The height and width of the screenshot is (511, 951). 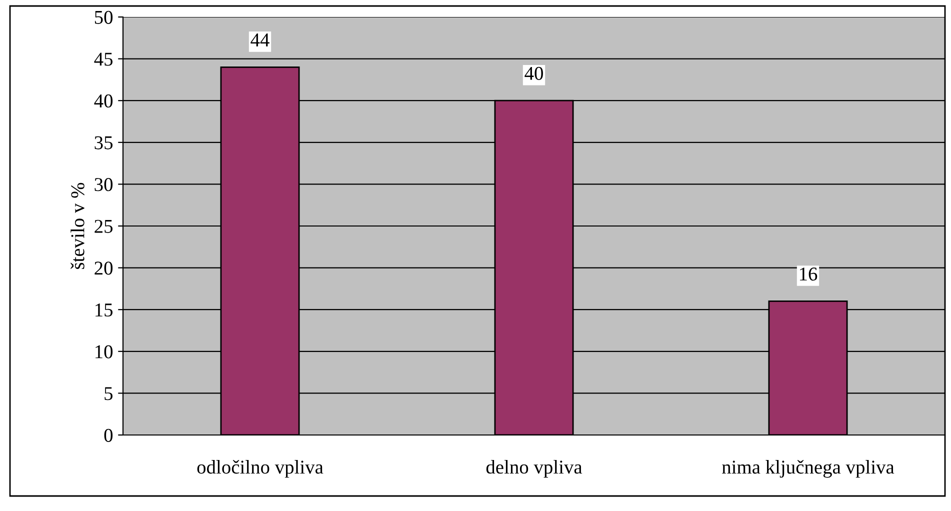 What do you see at coordinates (108, 393) in the screenshot?
I see `y-tick-label: 5` at bounding box center [108, 393].